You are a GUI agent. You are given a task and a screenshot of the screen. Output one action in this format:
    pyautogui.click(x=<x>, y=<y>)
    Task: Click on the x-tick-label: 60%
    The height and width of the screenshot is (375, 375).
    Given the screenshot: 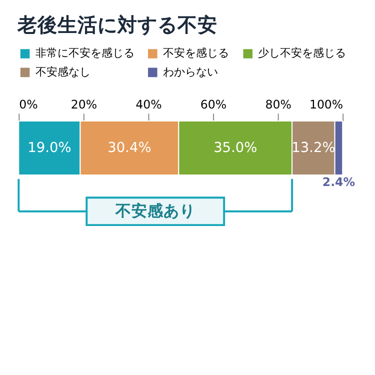 What is the action you would take?
    pyautogui.click(x=213, y=105)
    